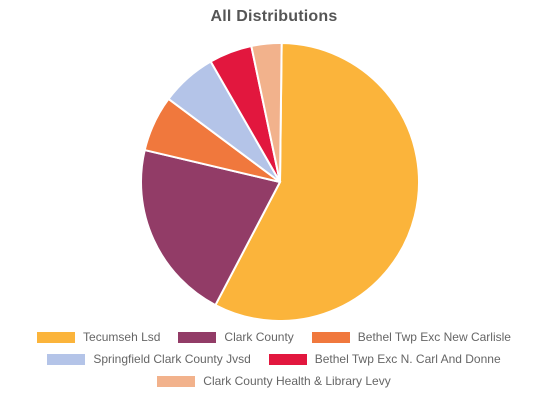 This screenshot has width=548, height=404. Describe the element at coordinates (259, 337) in the screenshot. I see `legend-label: Clark County` at that location.